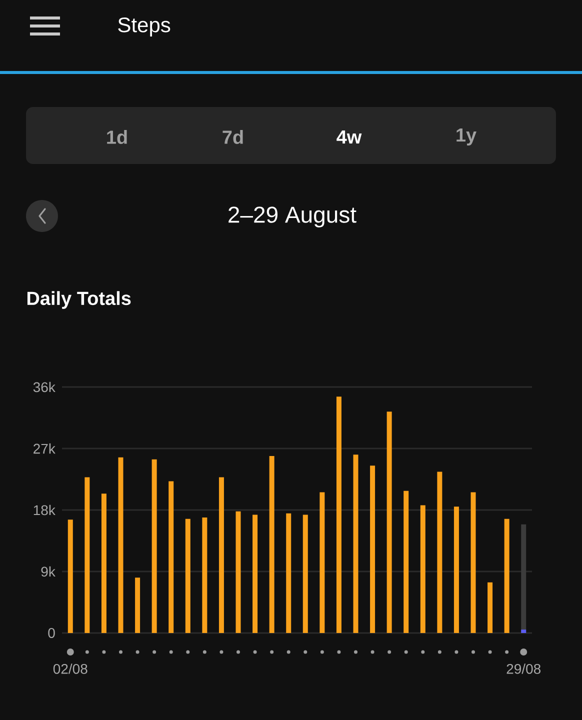 Image resolution: width=582 pixels, height=720 pixels. I want to click on text: Steps, so click(144, 27).